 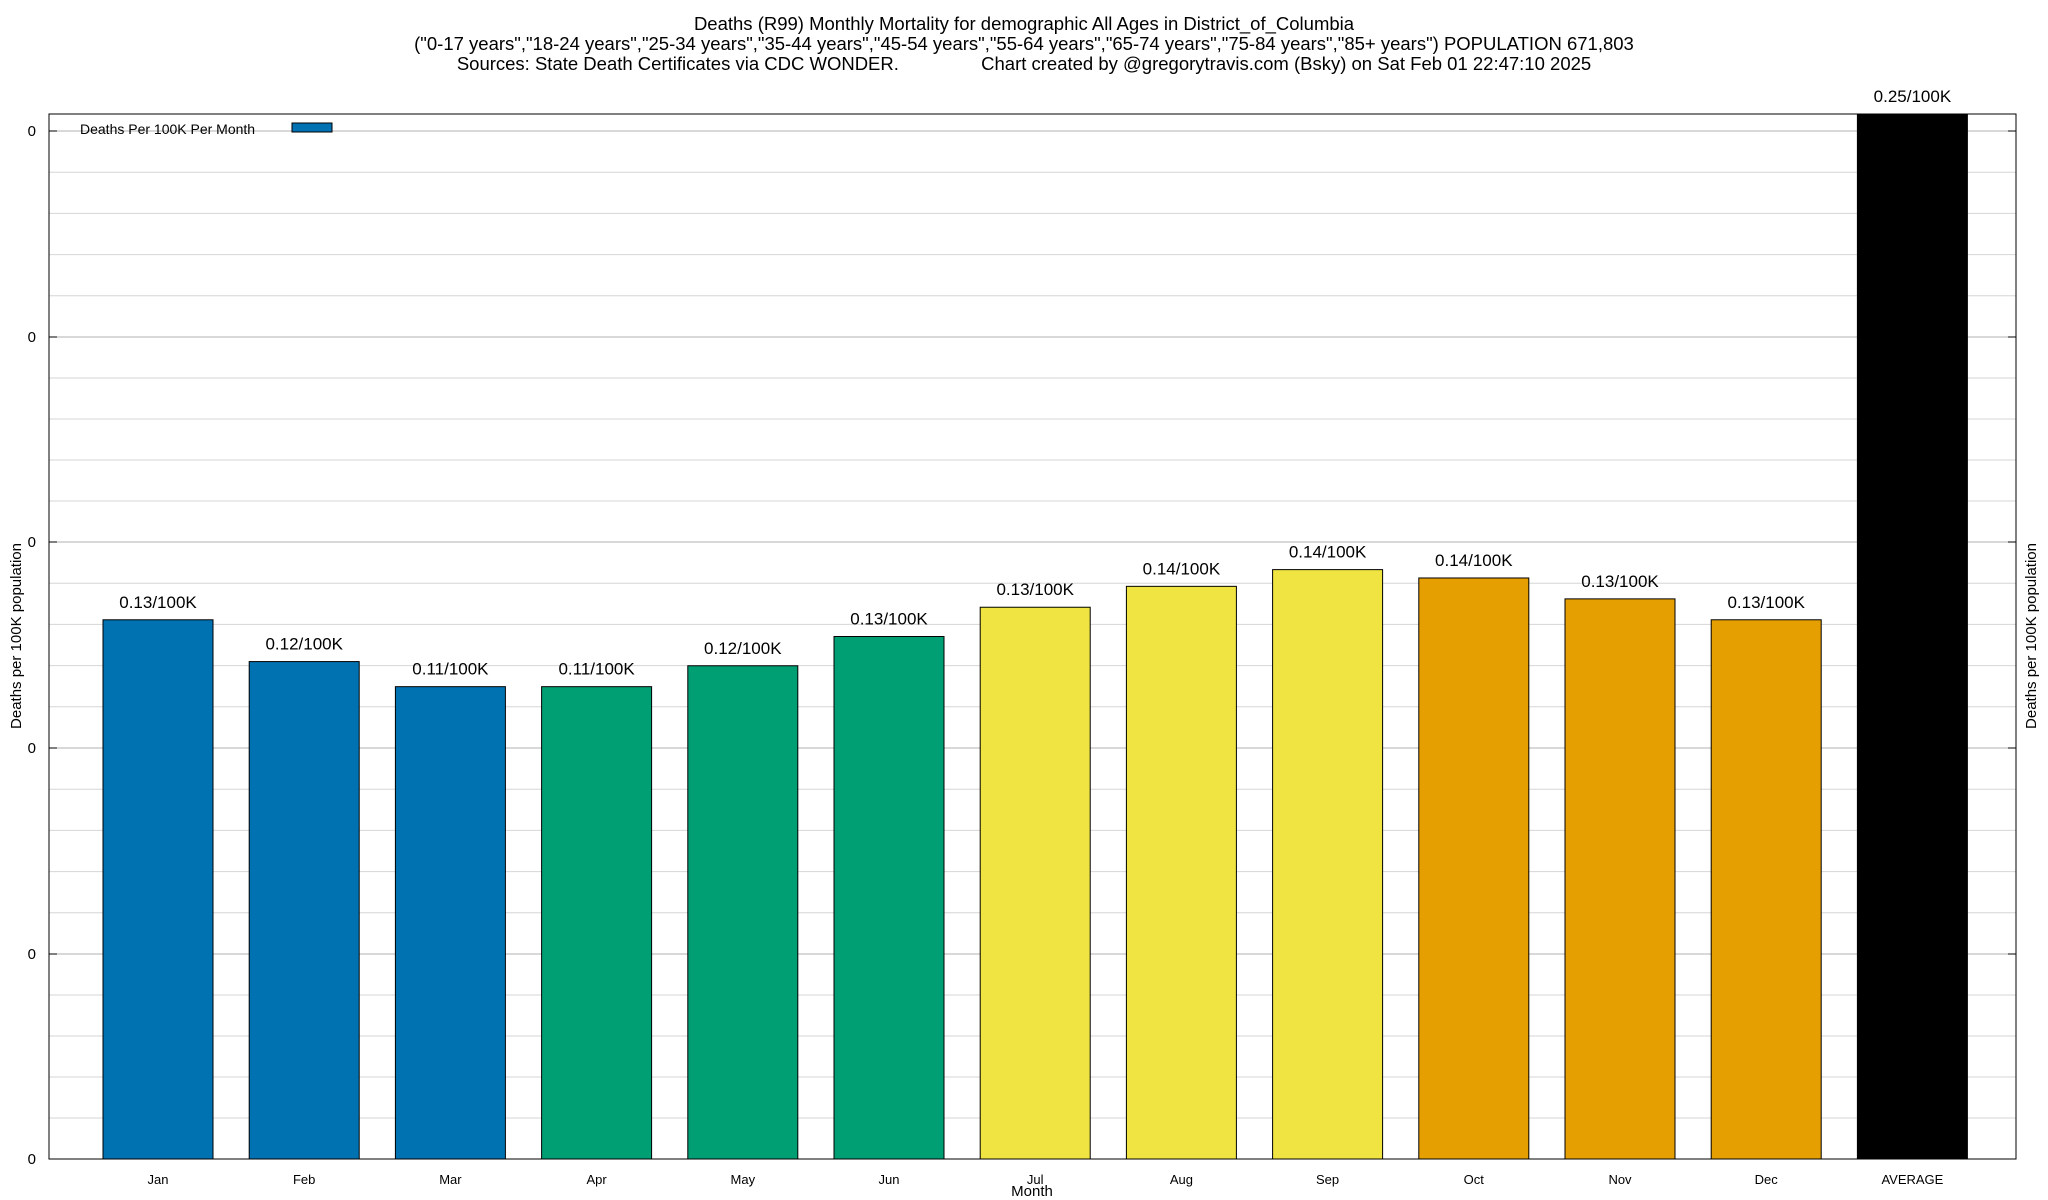 I want to click on bar-sep, so click(x=1328, y=864).